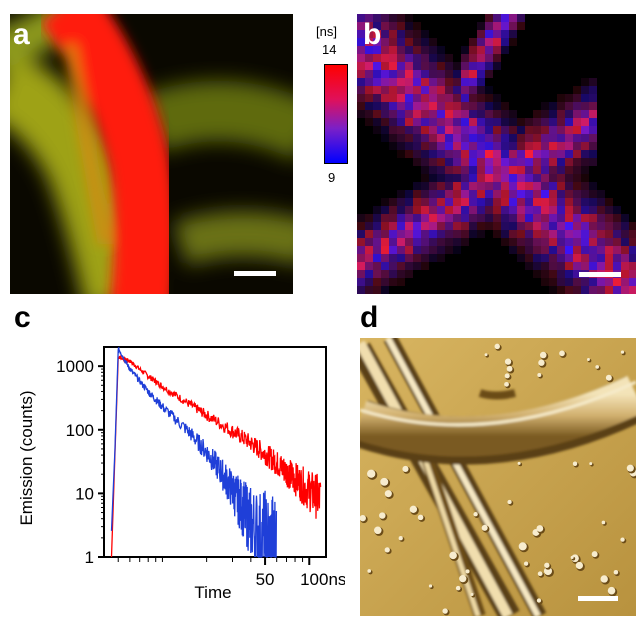  I want to click on x-axis-label: Time, so click(212, 592).